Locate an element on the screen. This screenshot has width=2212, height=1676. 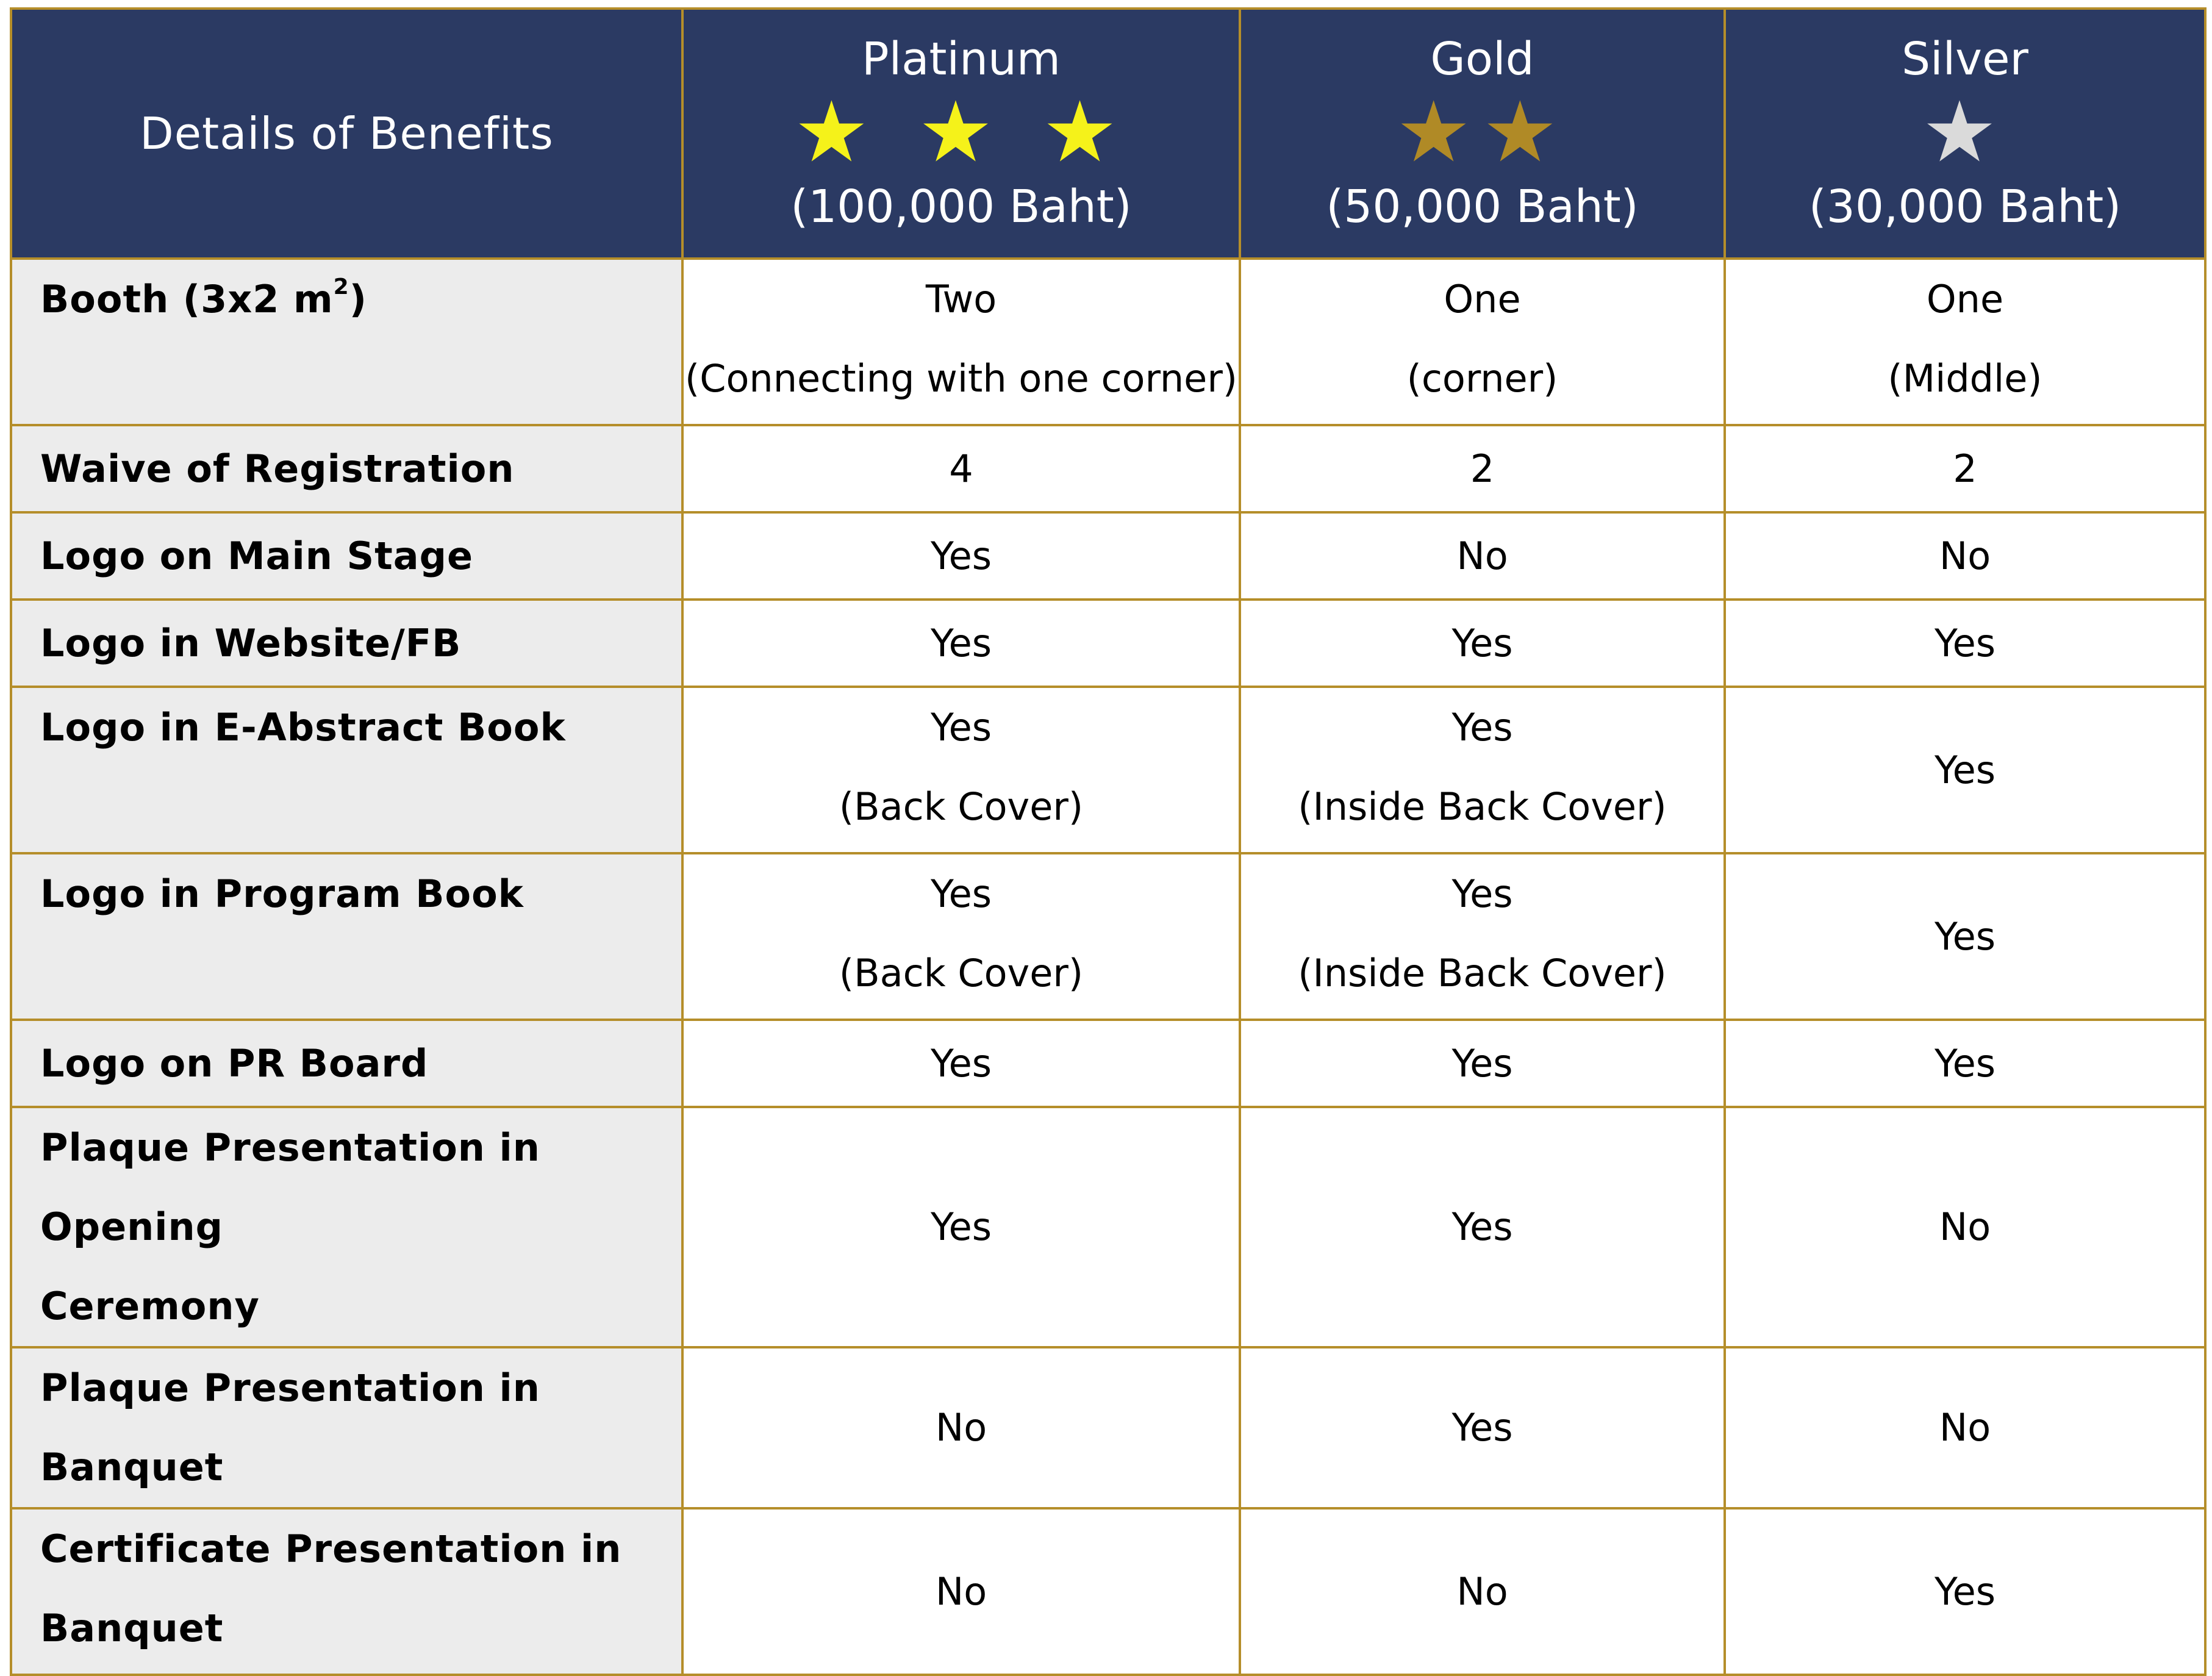
header-details-cell: Details of Benefits is located at coordinates (347, 133).